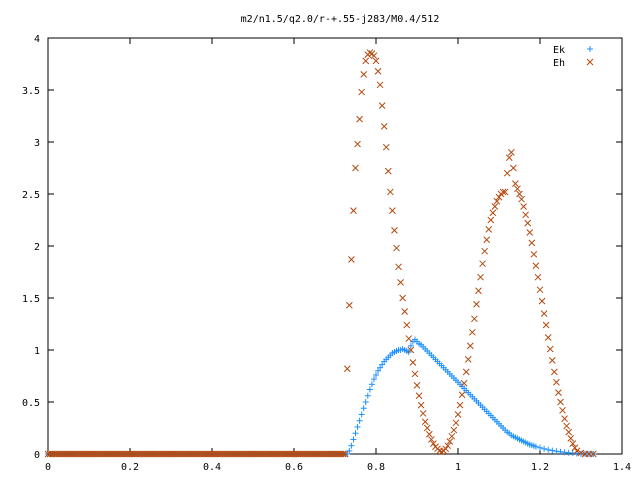  I want to click on y-tick-label: 1.5, so click(31, 299).